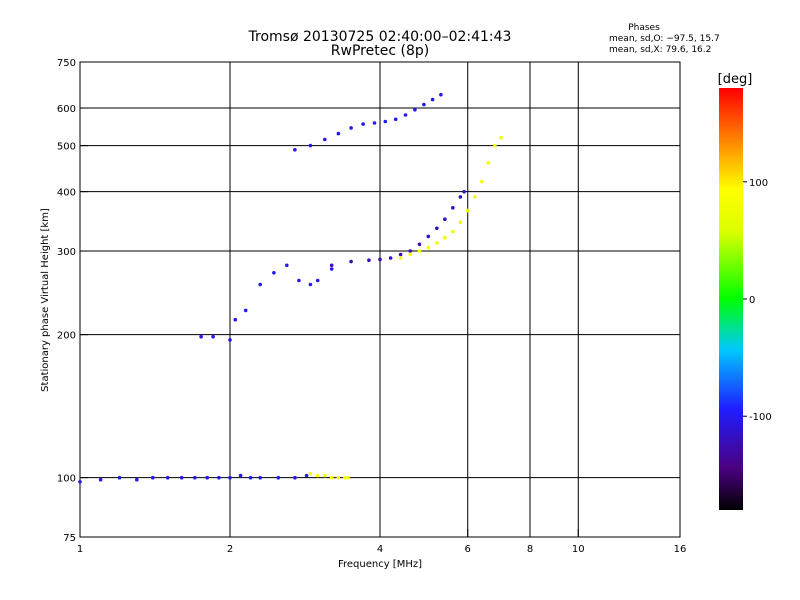 The width and height of the screenshot is (800, 600). Describe the element at coordinates (380, 564) in the screenshot. I see `x-axis-label: Frequency [MHz]` at that location.